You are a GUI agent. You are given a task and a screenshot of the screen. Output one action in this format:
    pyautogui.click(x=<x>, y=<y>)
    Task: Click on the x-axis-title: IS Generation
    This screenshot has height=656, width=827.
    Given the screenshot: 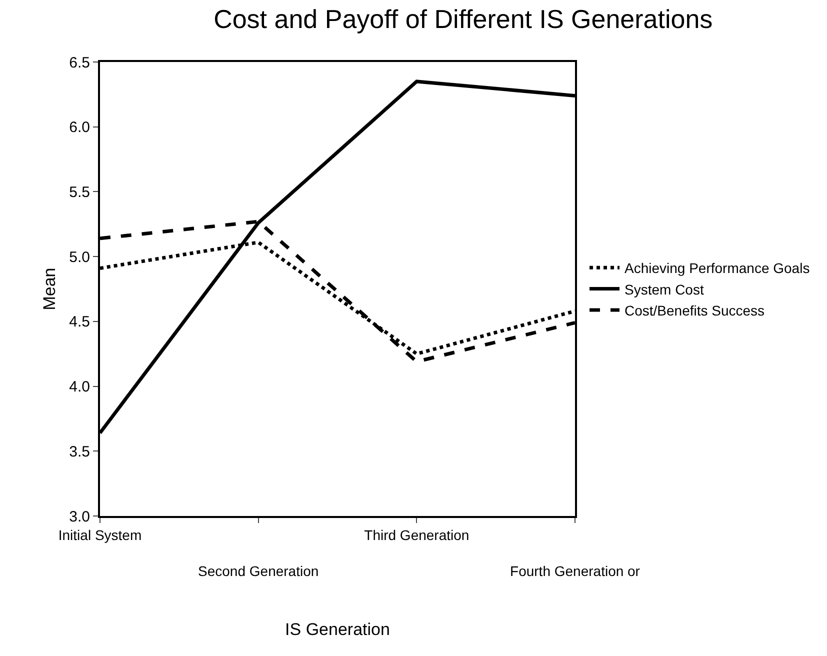 What is the action you would take?
    pyautogui.click(x=337, y=630)
    